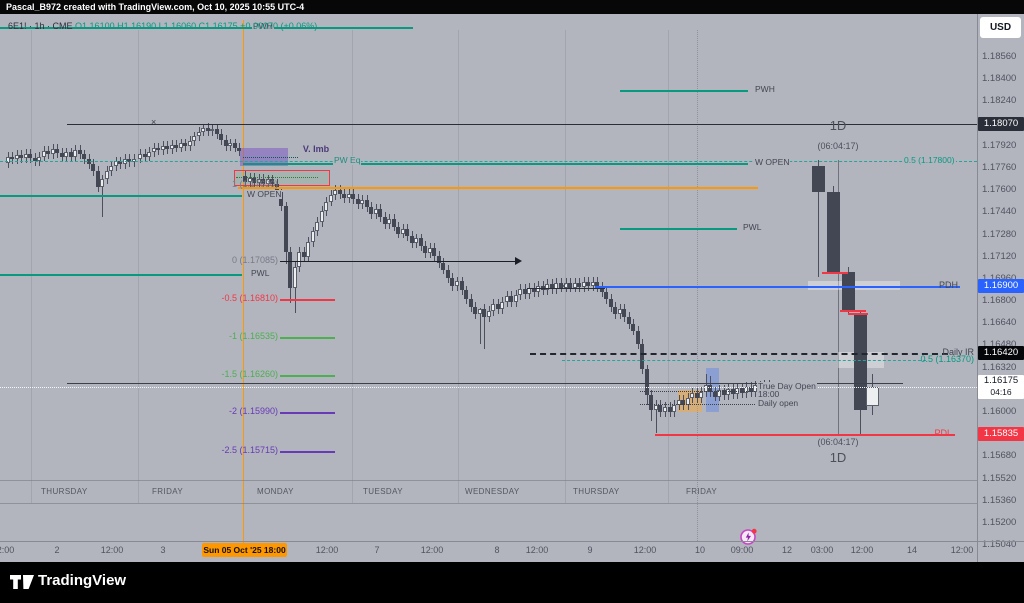 The height and width of the screenshot is (603, 1024). What do you see at coordinates (838, 457) in the screenshot?
I see `chart-annotation-text: 1D` at bounding box center [838, 457].